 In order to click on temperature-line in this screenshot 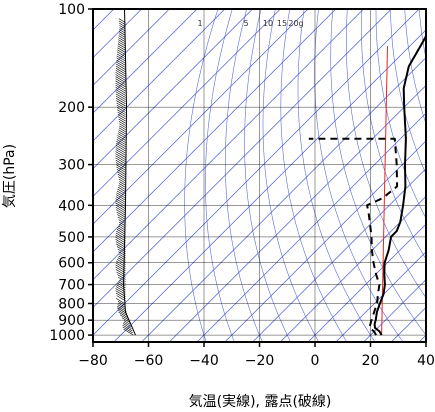, I will do `click(399, 184)`.